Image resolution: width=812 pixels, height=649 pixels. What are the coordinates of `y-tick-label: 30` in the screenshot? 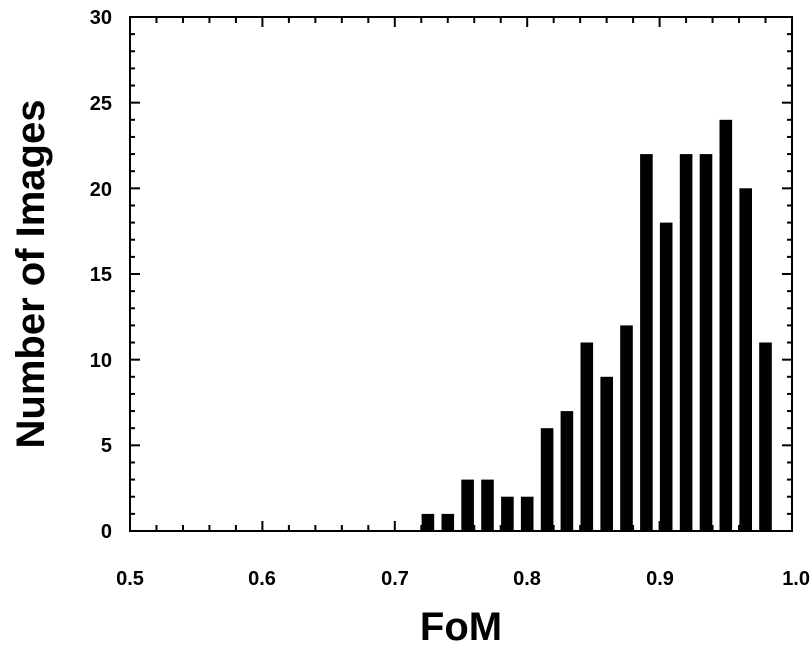 It's located at (101, 18).